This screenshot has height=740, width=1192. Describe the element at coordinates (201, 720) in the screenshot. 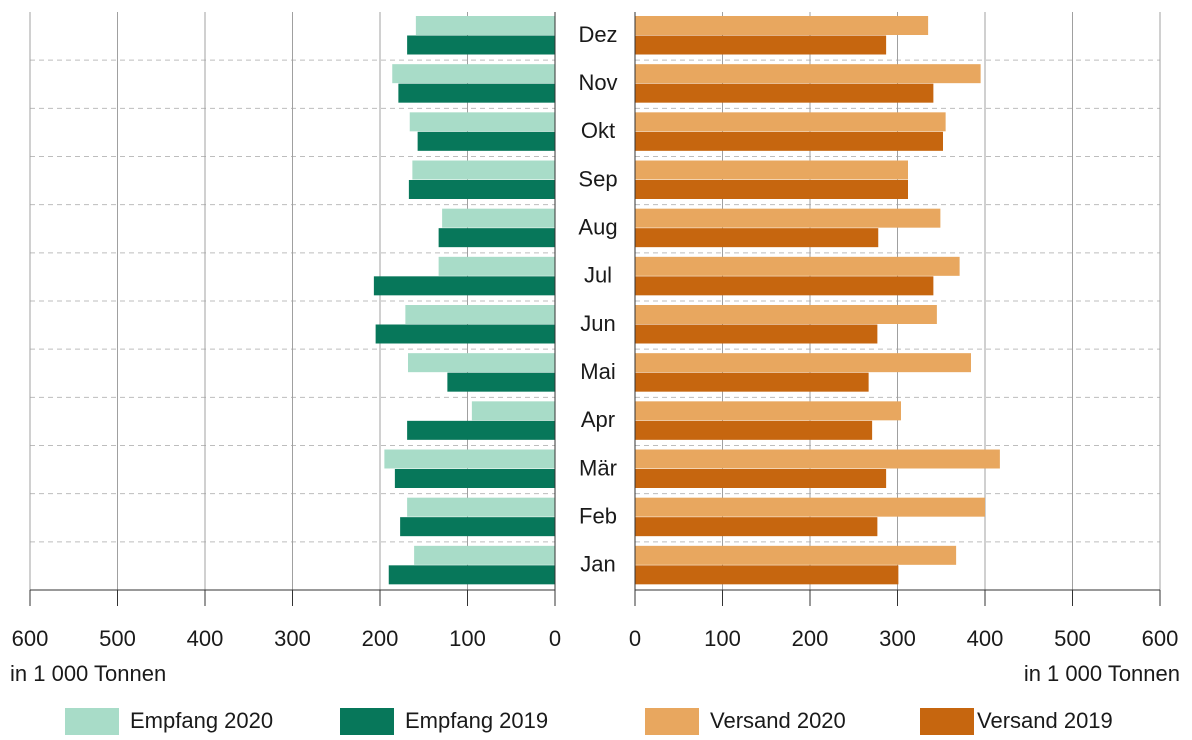

I see `legend-label: Empfang 2020` at that location.